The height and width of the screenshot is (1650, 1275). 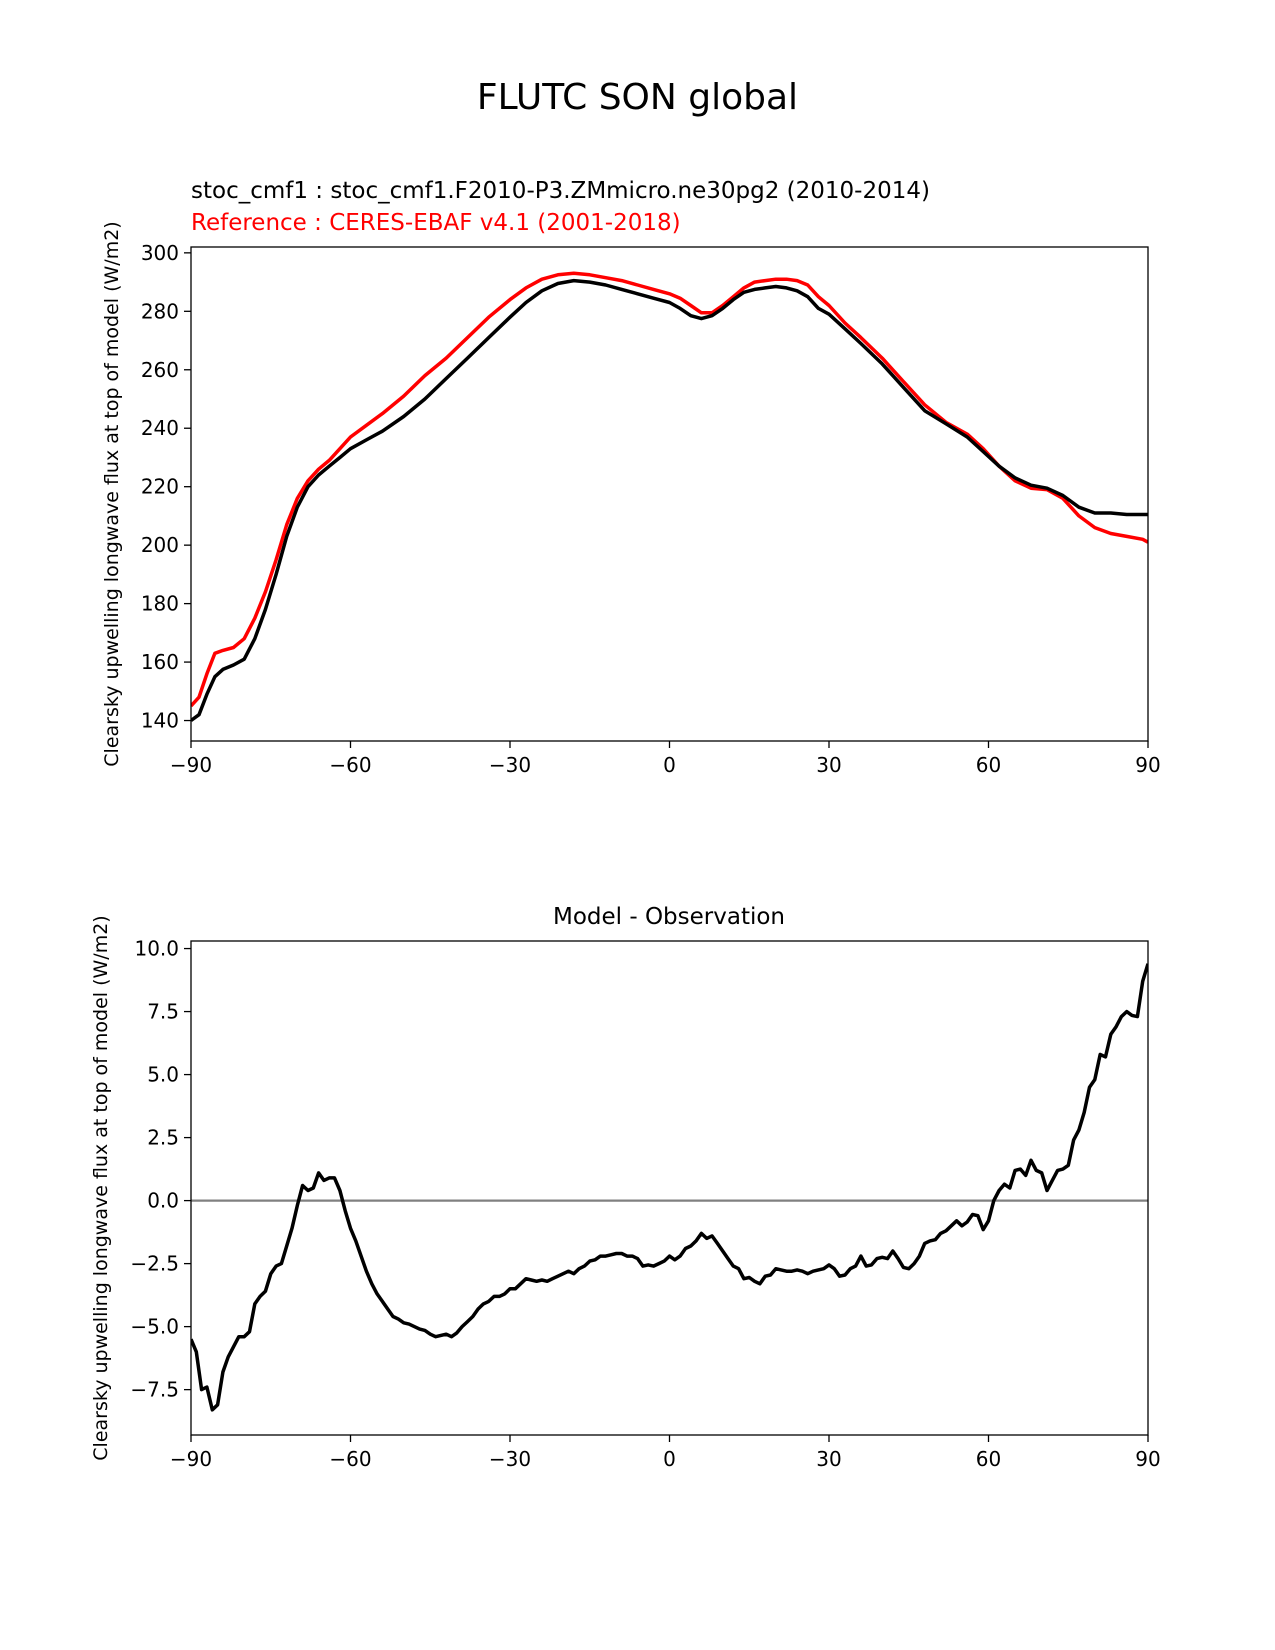 What do you see at coordinates (160, 604) in the screenshot?
I see `y-tick-label: 180` at bounding box center [160, 604].